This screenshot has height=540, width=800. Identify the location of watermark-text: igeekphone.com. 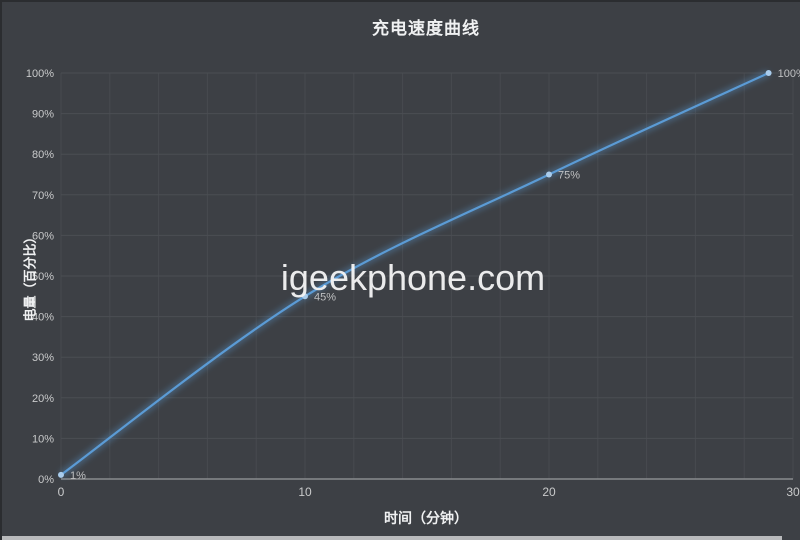
(413, 277).